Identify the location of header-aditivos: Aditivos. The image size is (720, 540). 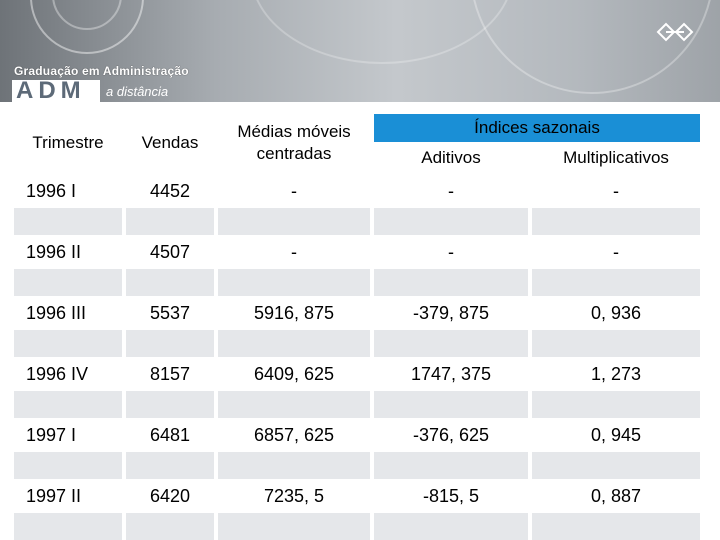
(451, 158).